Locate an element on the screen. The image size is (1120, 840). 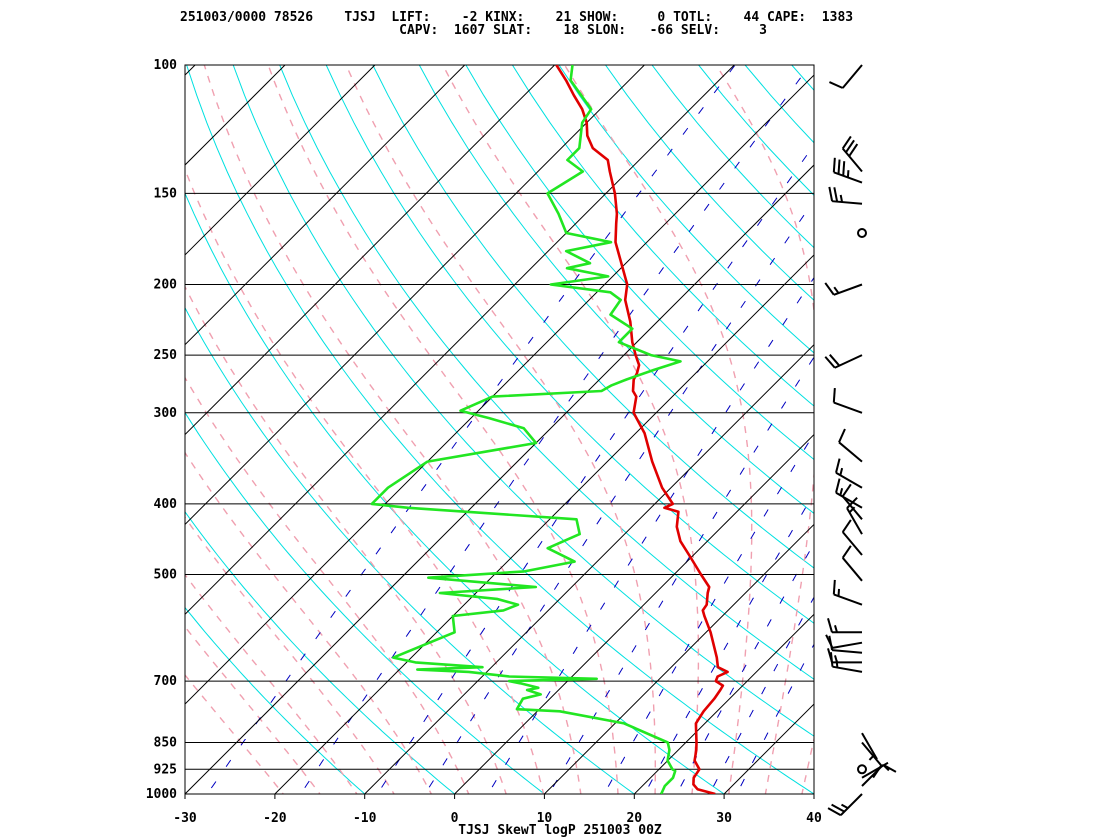
pressure-tick-label: 850 is located at coordinates (166, 743).